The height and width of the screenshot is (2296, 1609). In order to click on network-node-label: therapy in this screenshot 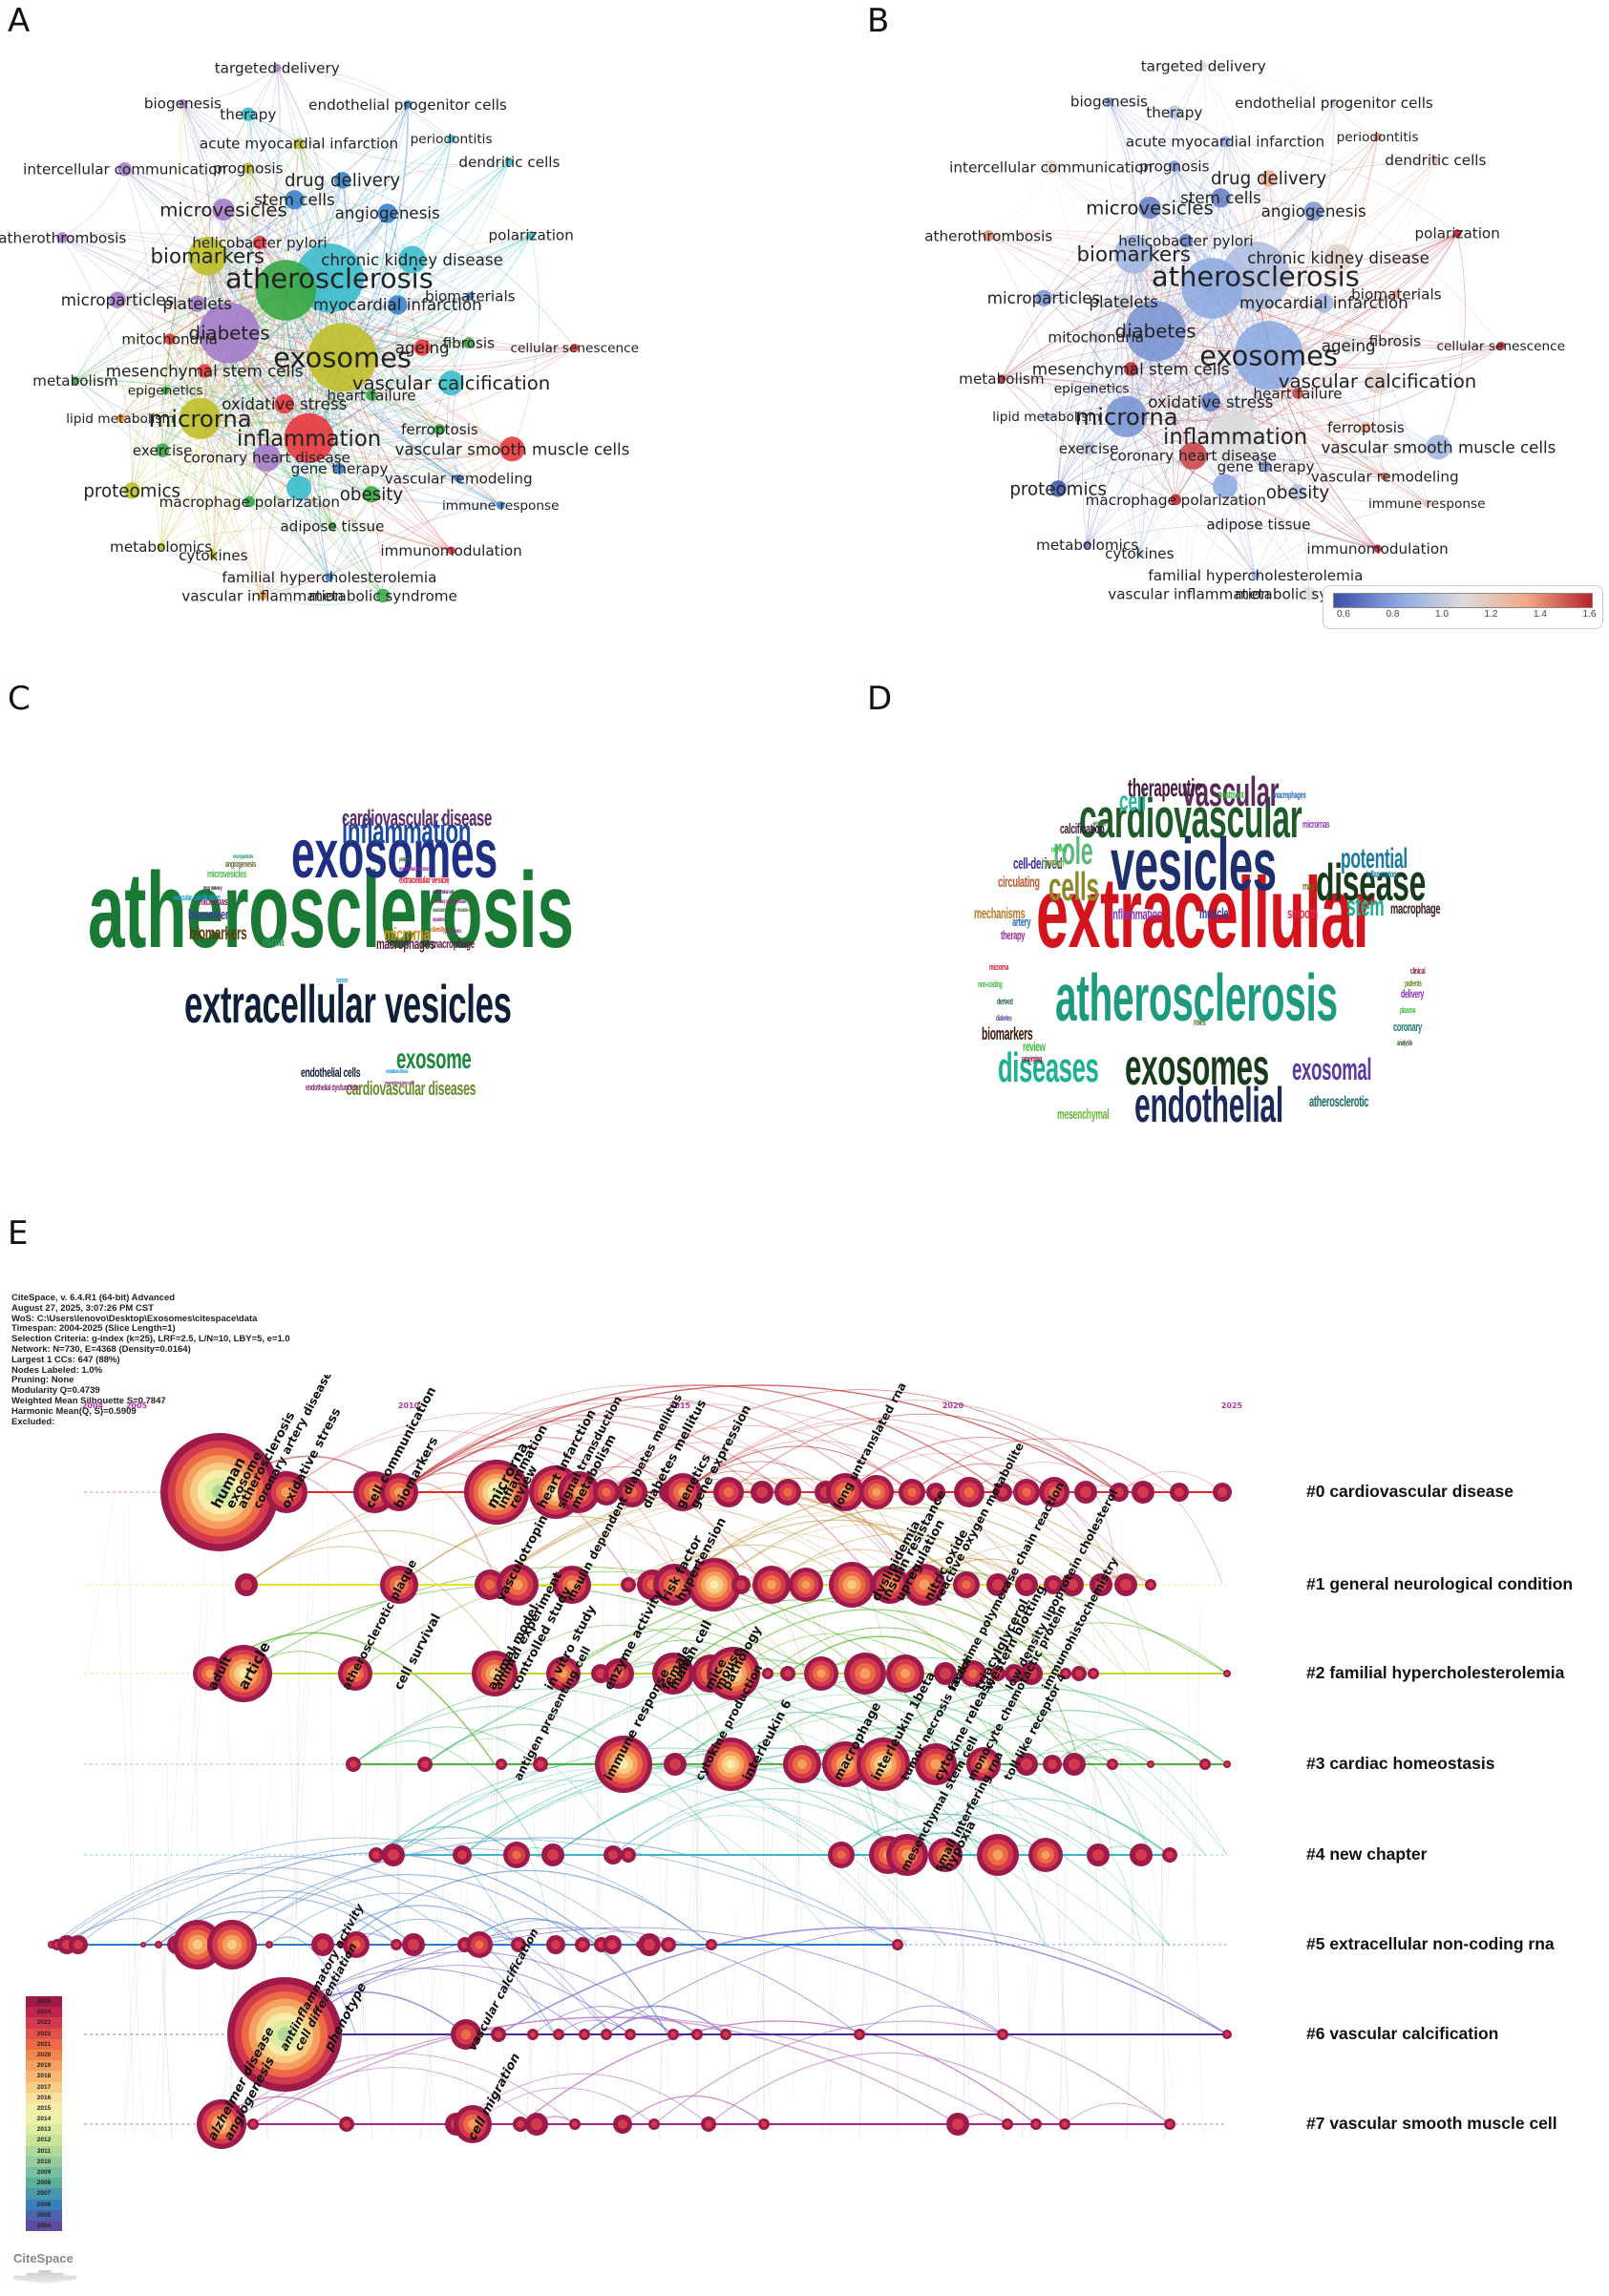, I will do `click(1174, 113)`.